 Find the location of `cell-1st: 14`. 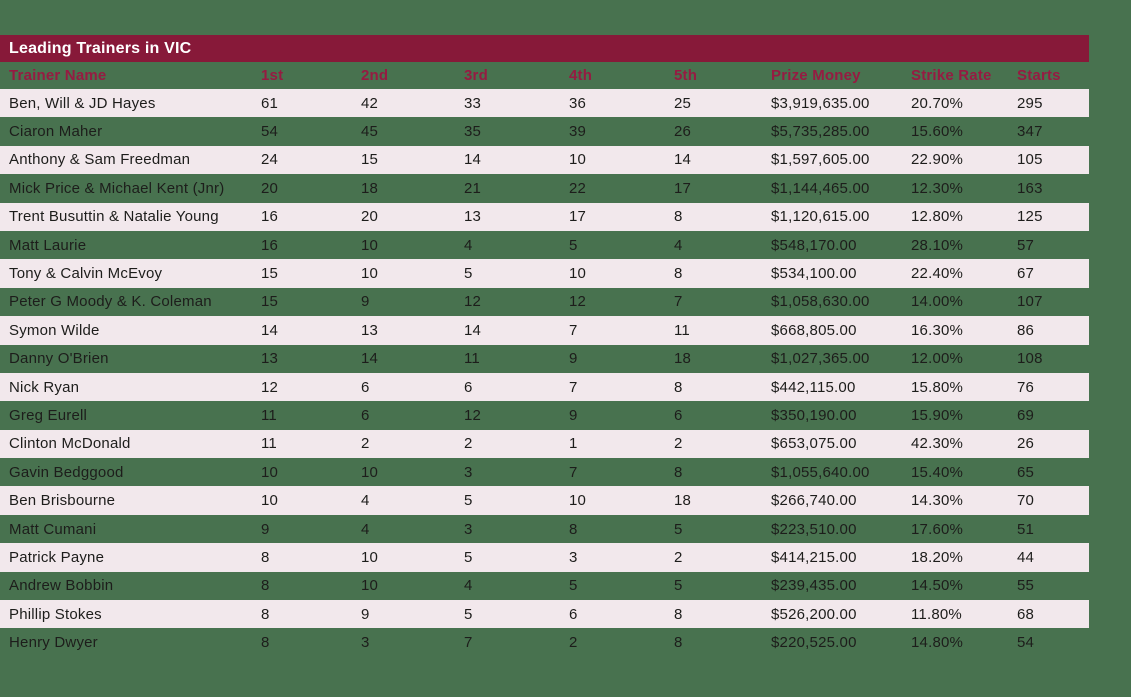

cell-1st: 14 is located at coordinates (270, 330).